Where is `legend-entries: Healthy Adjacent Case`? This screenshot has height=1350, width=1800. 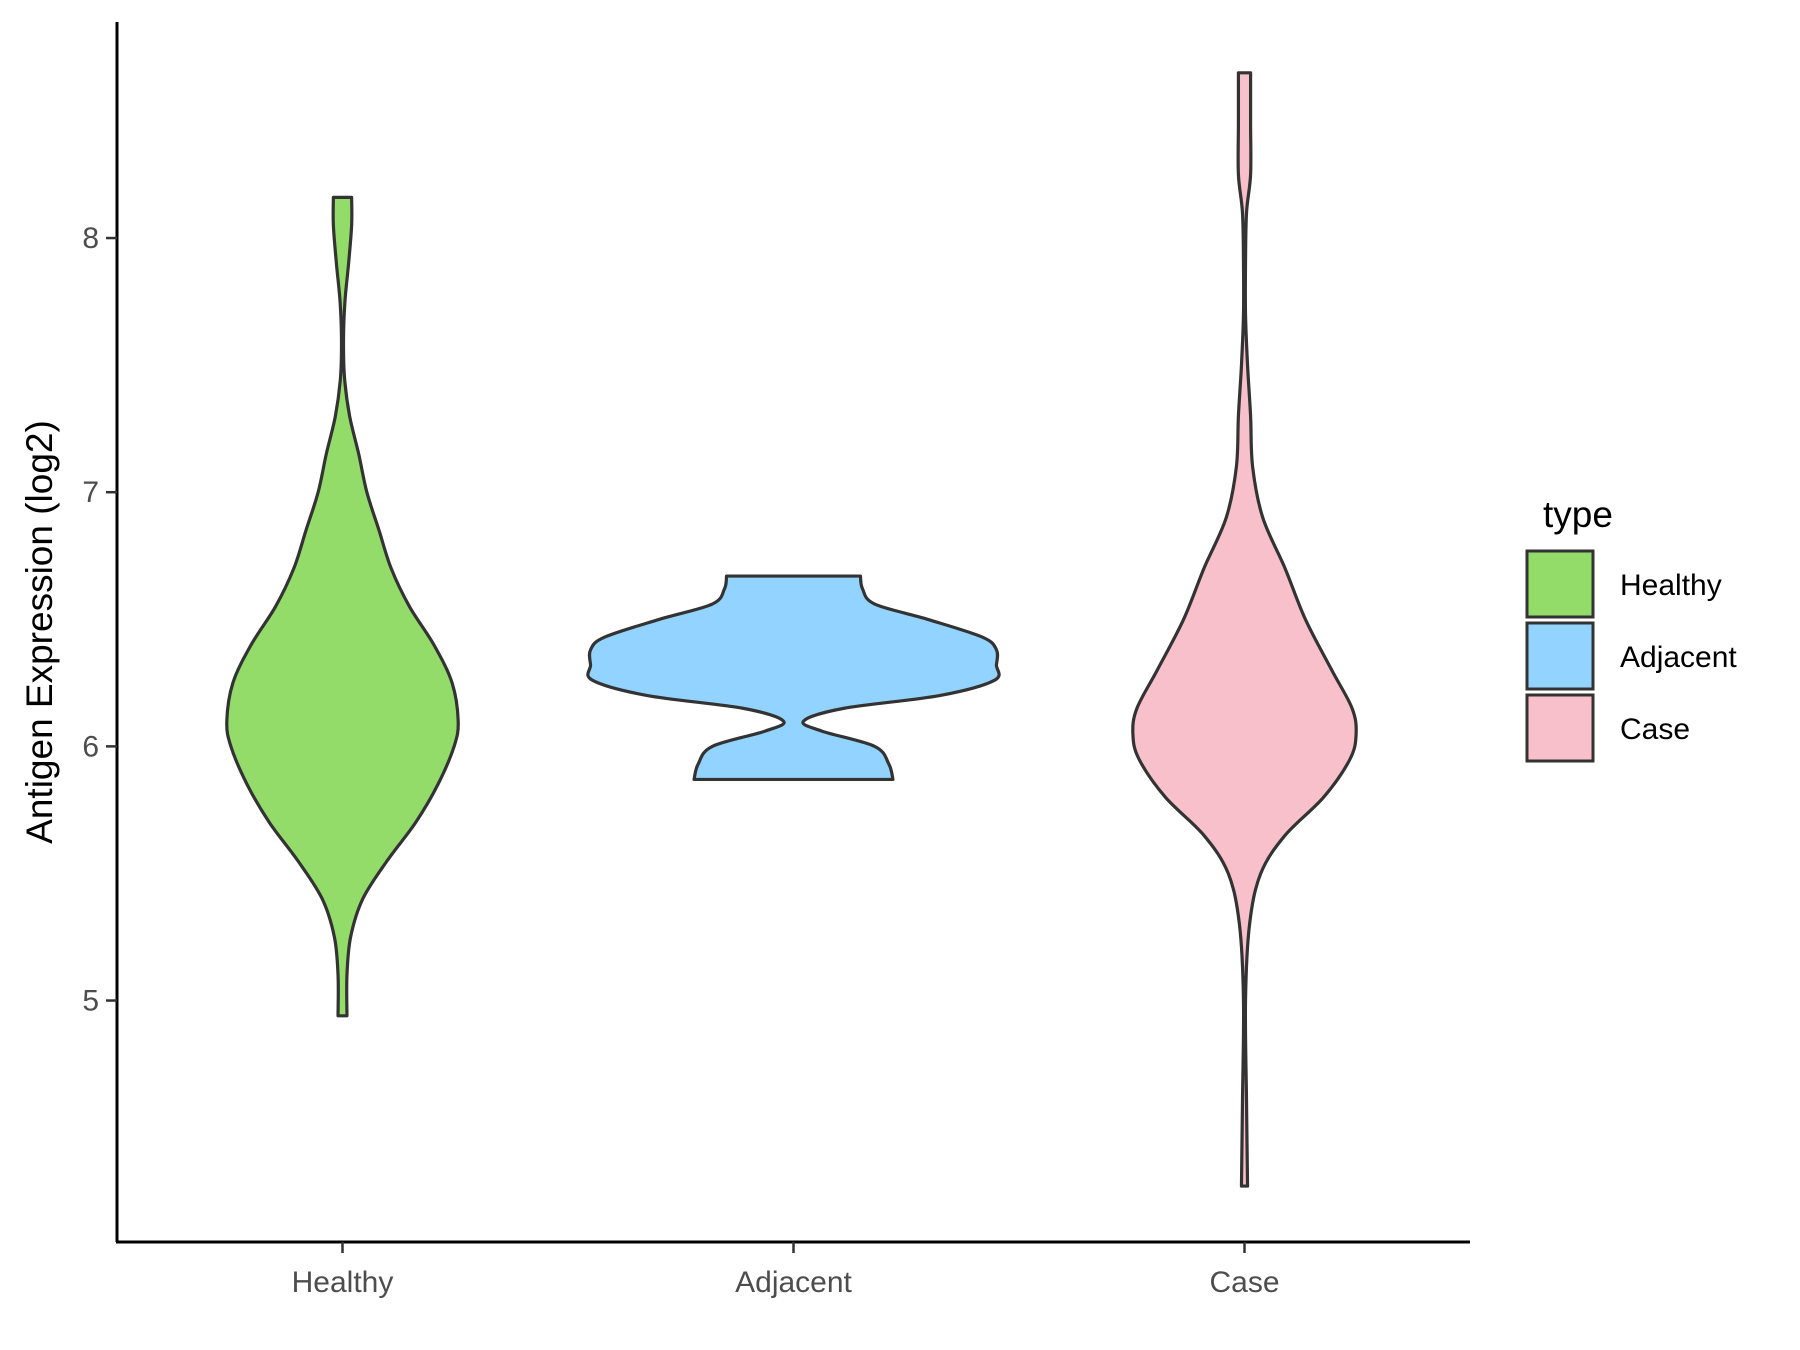 legend-entries: Healthy Adjacent Case is located at coordinates (1631, 656).